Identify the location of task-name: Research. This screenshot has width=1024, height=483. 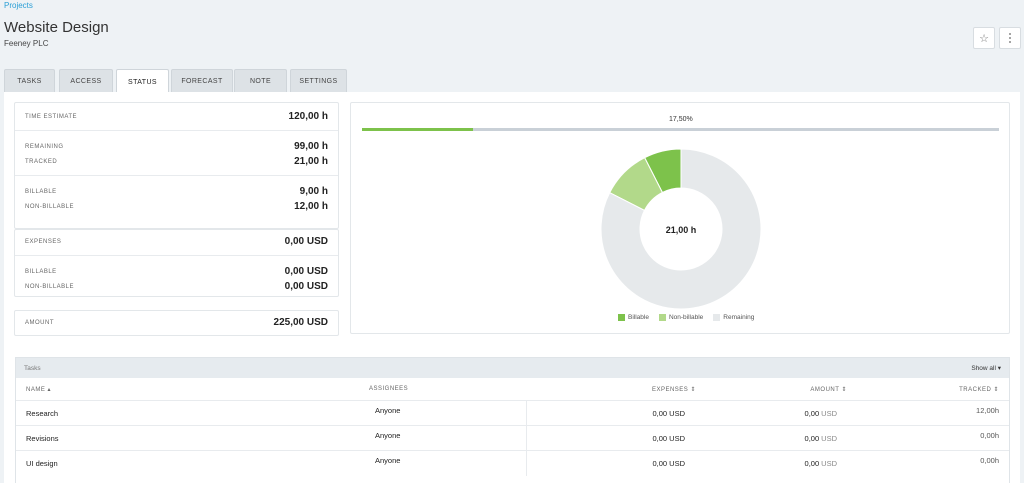
(42, 413).